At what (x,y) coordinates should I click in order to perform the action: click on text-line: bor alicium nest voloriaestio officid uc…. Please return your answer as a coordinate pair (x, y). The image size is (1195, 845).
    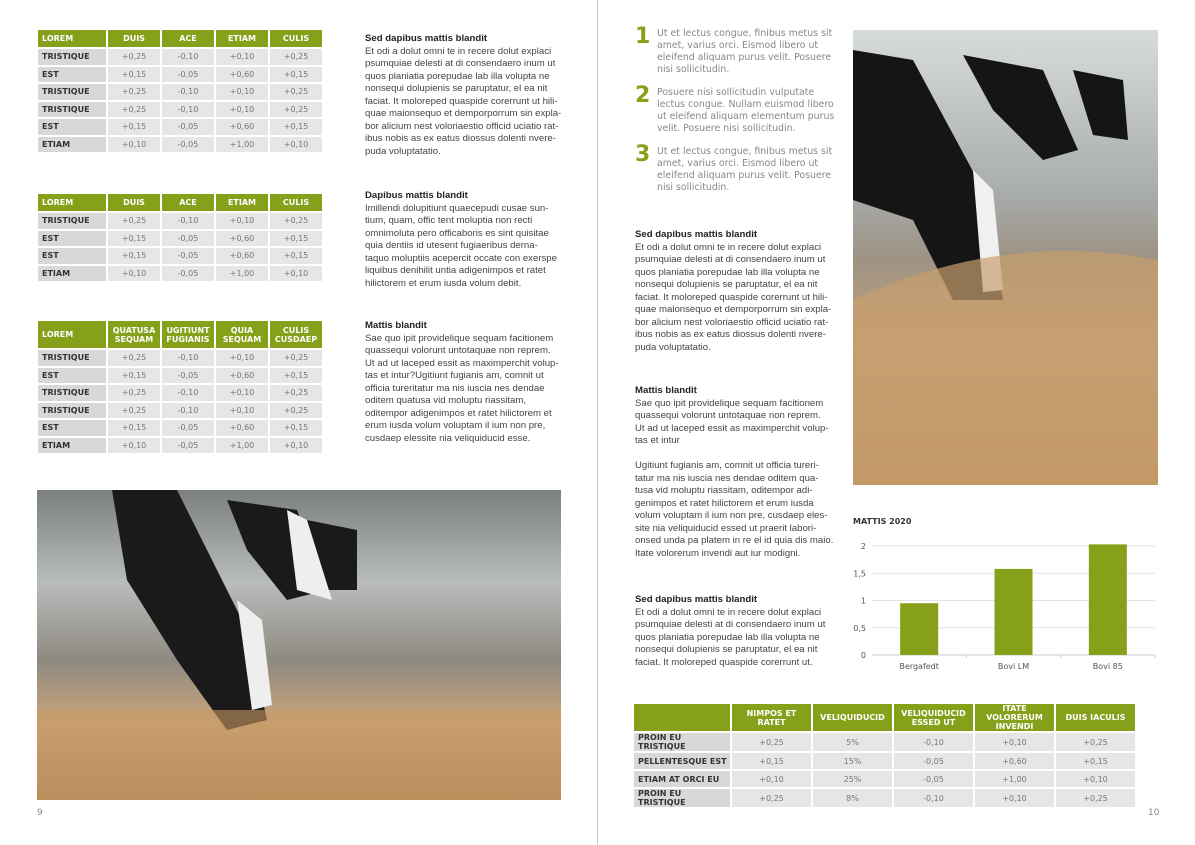
    Looking at the image, I should click on (462, 126).